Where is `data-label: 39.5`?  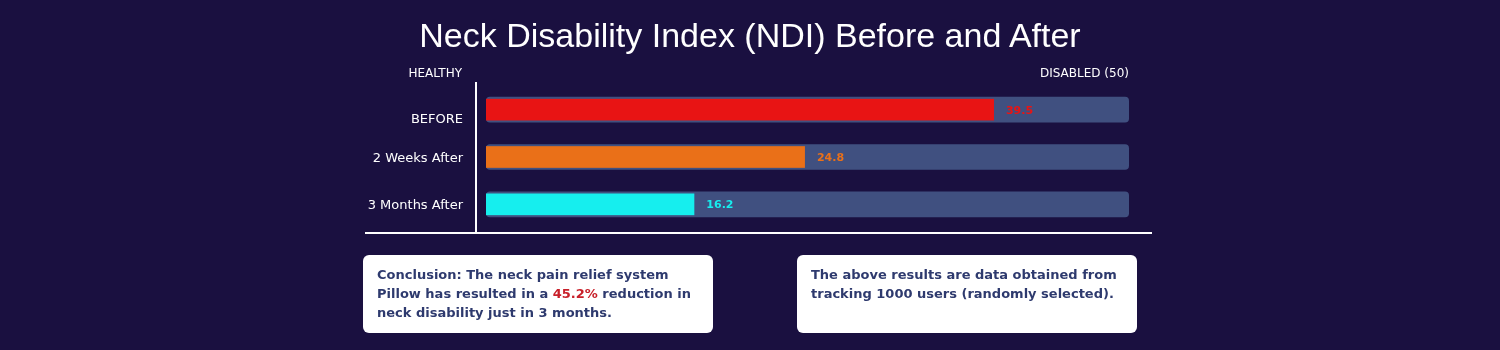
data-label: 39.5 is located at coordinates (1019, 110).